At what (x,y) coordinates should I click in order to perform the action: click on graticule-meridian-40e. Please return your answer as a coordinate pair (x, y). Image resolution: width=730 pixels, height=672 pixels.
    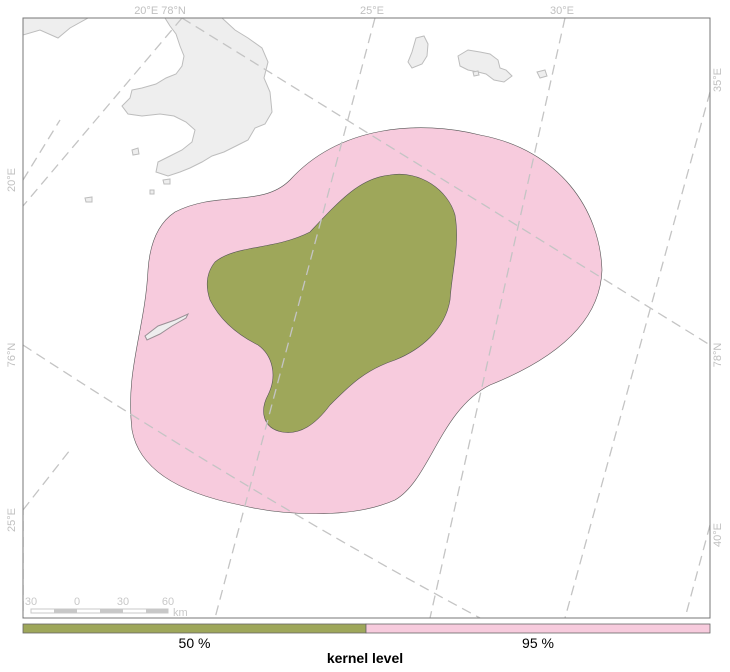
    Looking at the image, I should click on (697, 571).